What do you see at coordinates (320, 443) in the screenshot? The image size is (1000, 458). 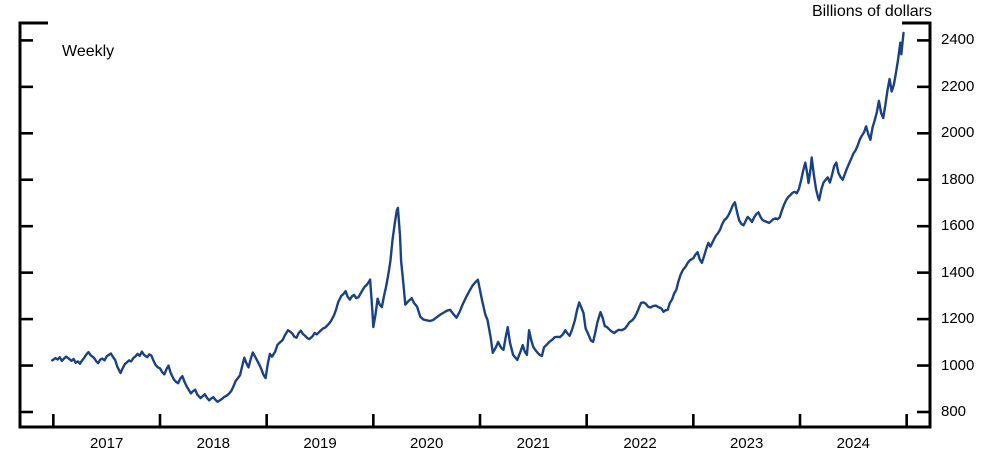 I see `x-axis-year-label: 2019` at bounding box center [320, 443].